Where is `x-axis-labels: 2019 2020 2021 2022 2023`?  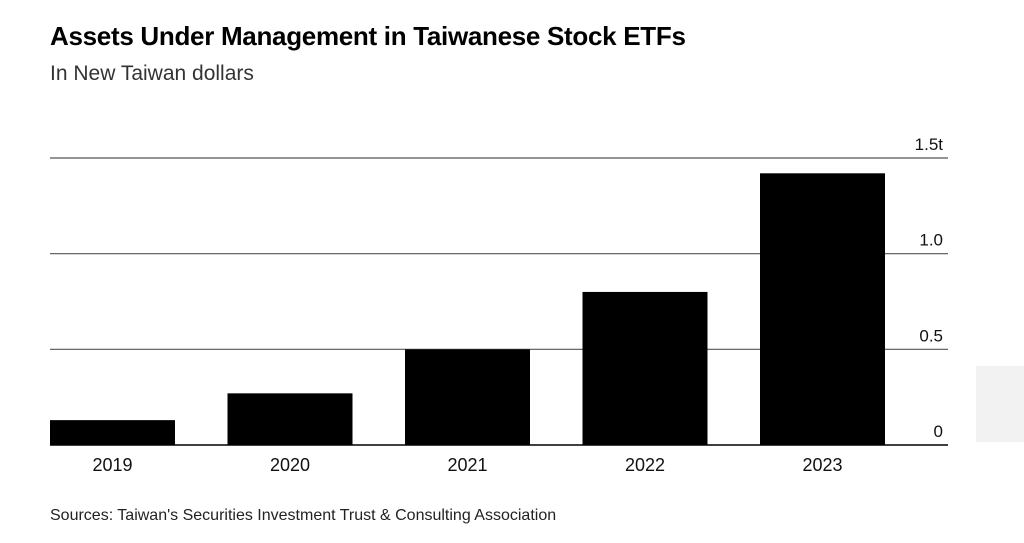 x-axis-labels: 2019 2020 2021 2022 2023 is located at coordinates (467, 465).